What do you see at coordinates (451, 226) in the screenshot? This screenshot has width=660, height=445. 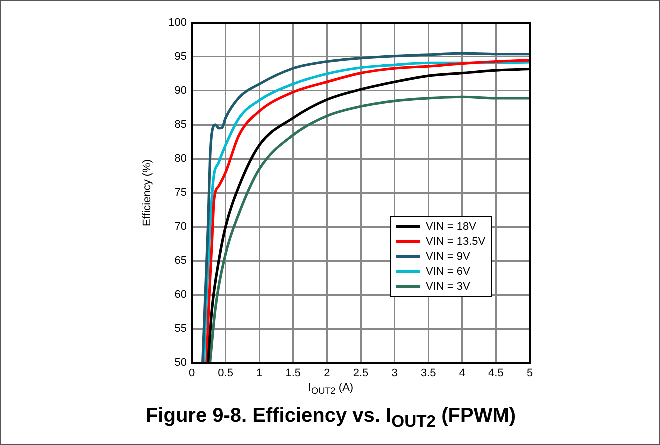 I see `legend-label: VIN = 18V` at bounding box center [451, 226].